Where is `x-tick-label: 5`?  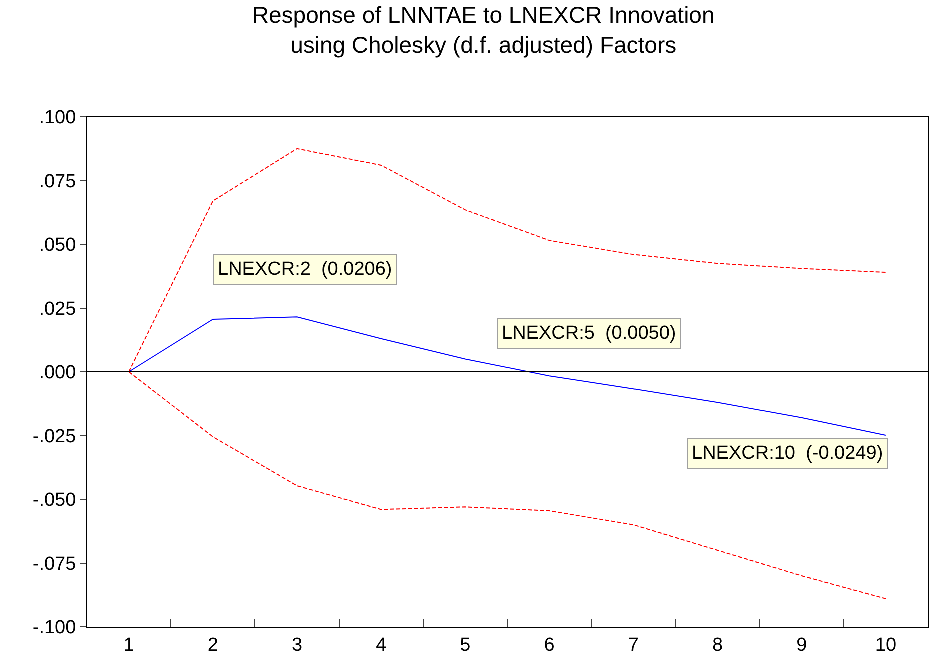
x-tick-label: 5 is located at coordinates (465, 645).